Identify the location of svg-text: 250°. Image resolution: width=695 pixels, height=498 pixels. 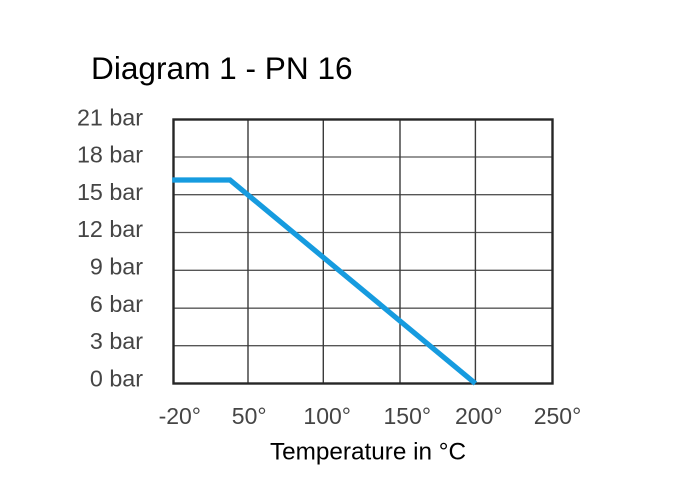
(558, 416).